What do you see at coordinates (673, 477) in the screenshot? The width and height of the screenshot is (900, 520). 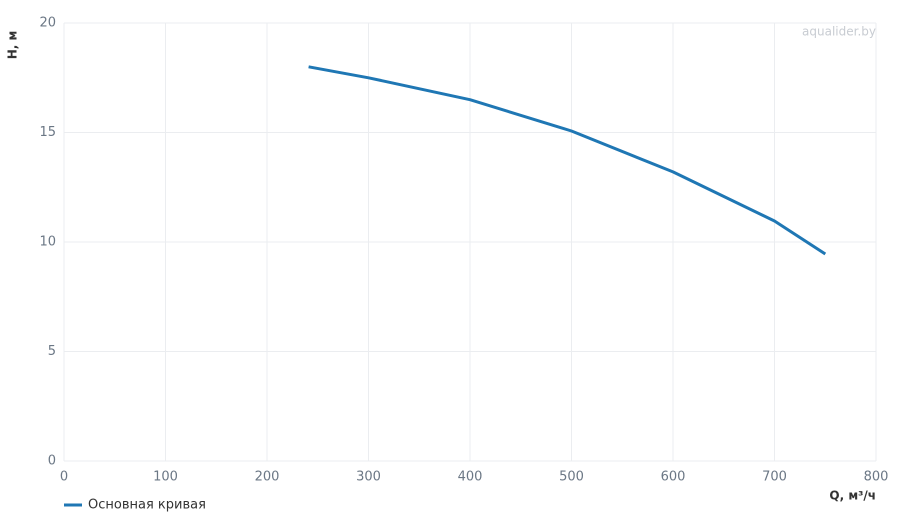 I see `x-tick-label: 600` at bounding box center [673, 477].